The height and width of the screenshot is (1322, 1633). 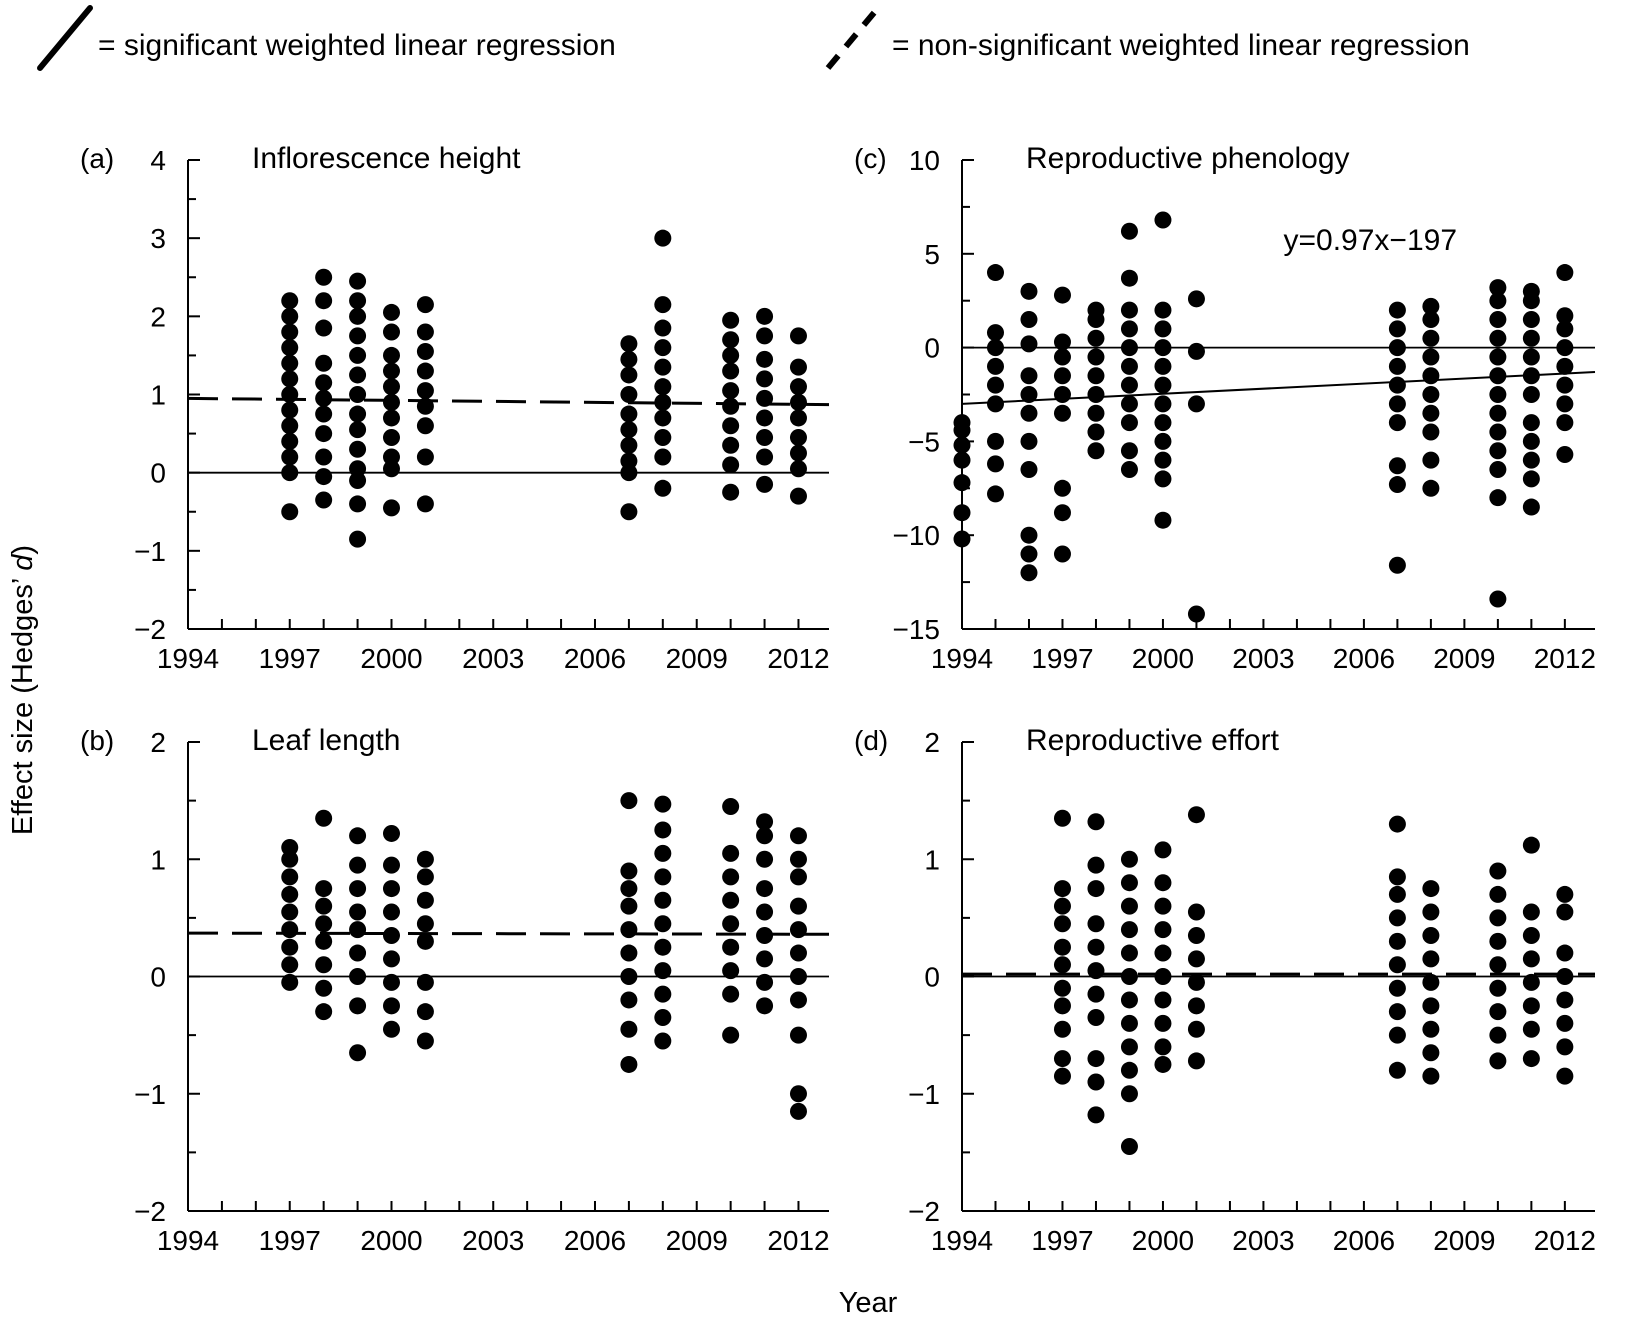 I want to click on y-tick-label: −10, so click(x=917, y=535).